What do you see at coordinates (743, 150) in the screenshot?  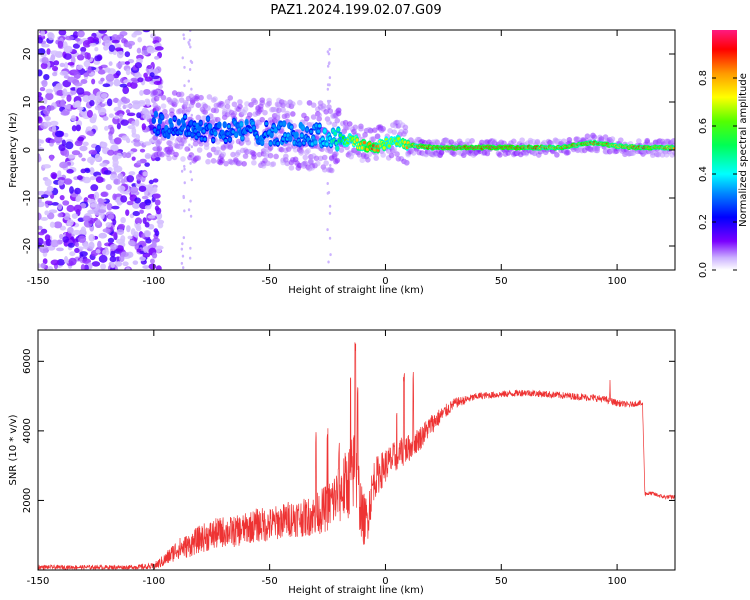 I see `colorbar-label: Normalized spectral amplitude` at bounding box center [743, 150].